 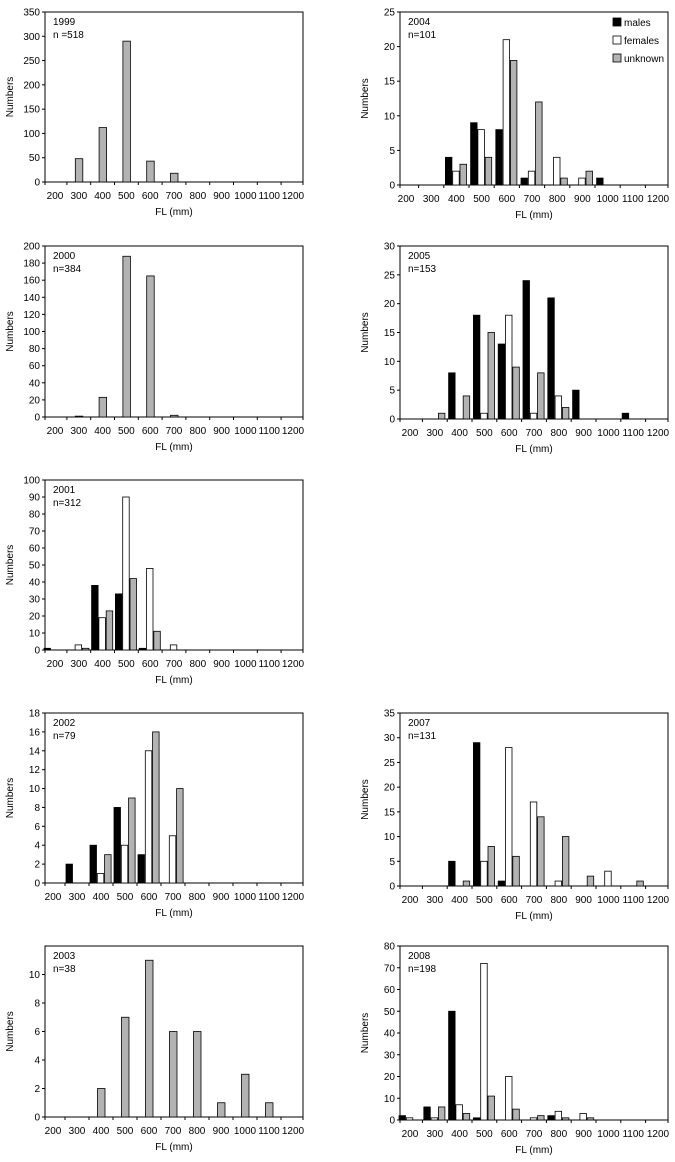 I want to click on x-tick-label: 1100, so click(x=269, y=1131).